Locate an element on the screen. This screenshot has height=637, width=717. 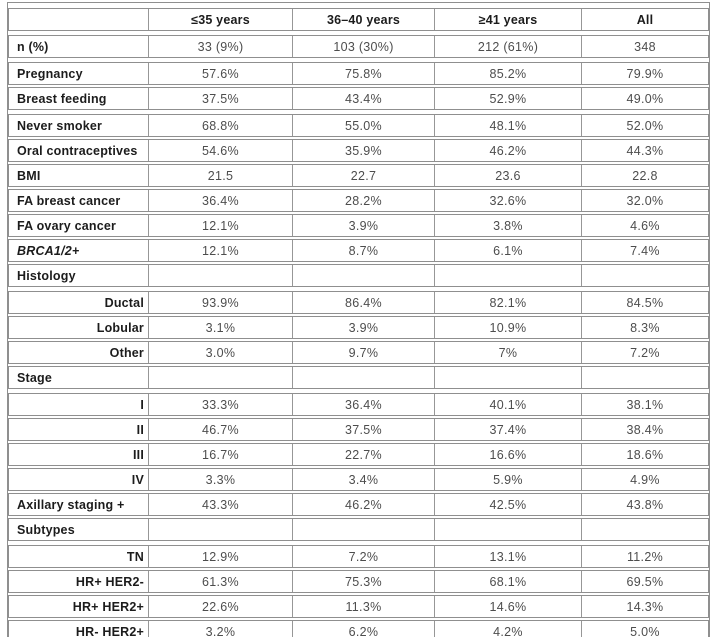
cell-value: 22.7% is located at coordinates (363, 454).